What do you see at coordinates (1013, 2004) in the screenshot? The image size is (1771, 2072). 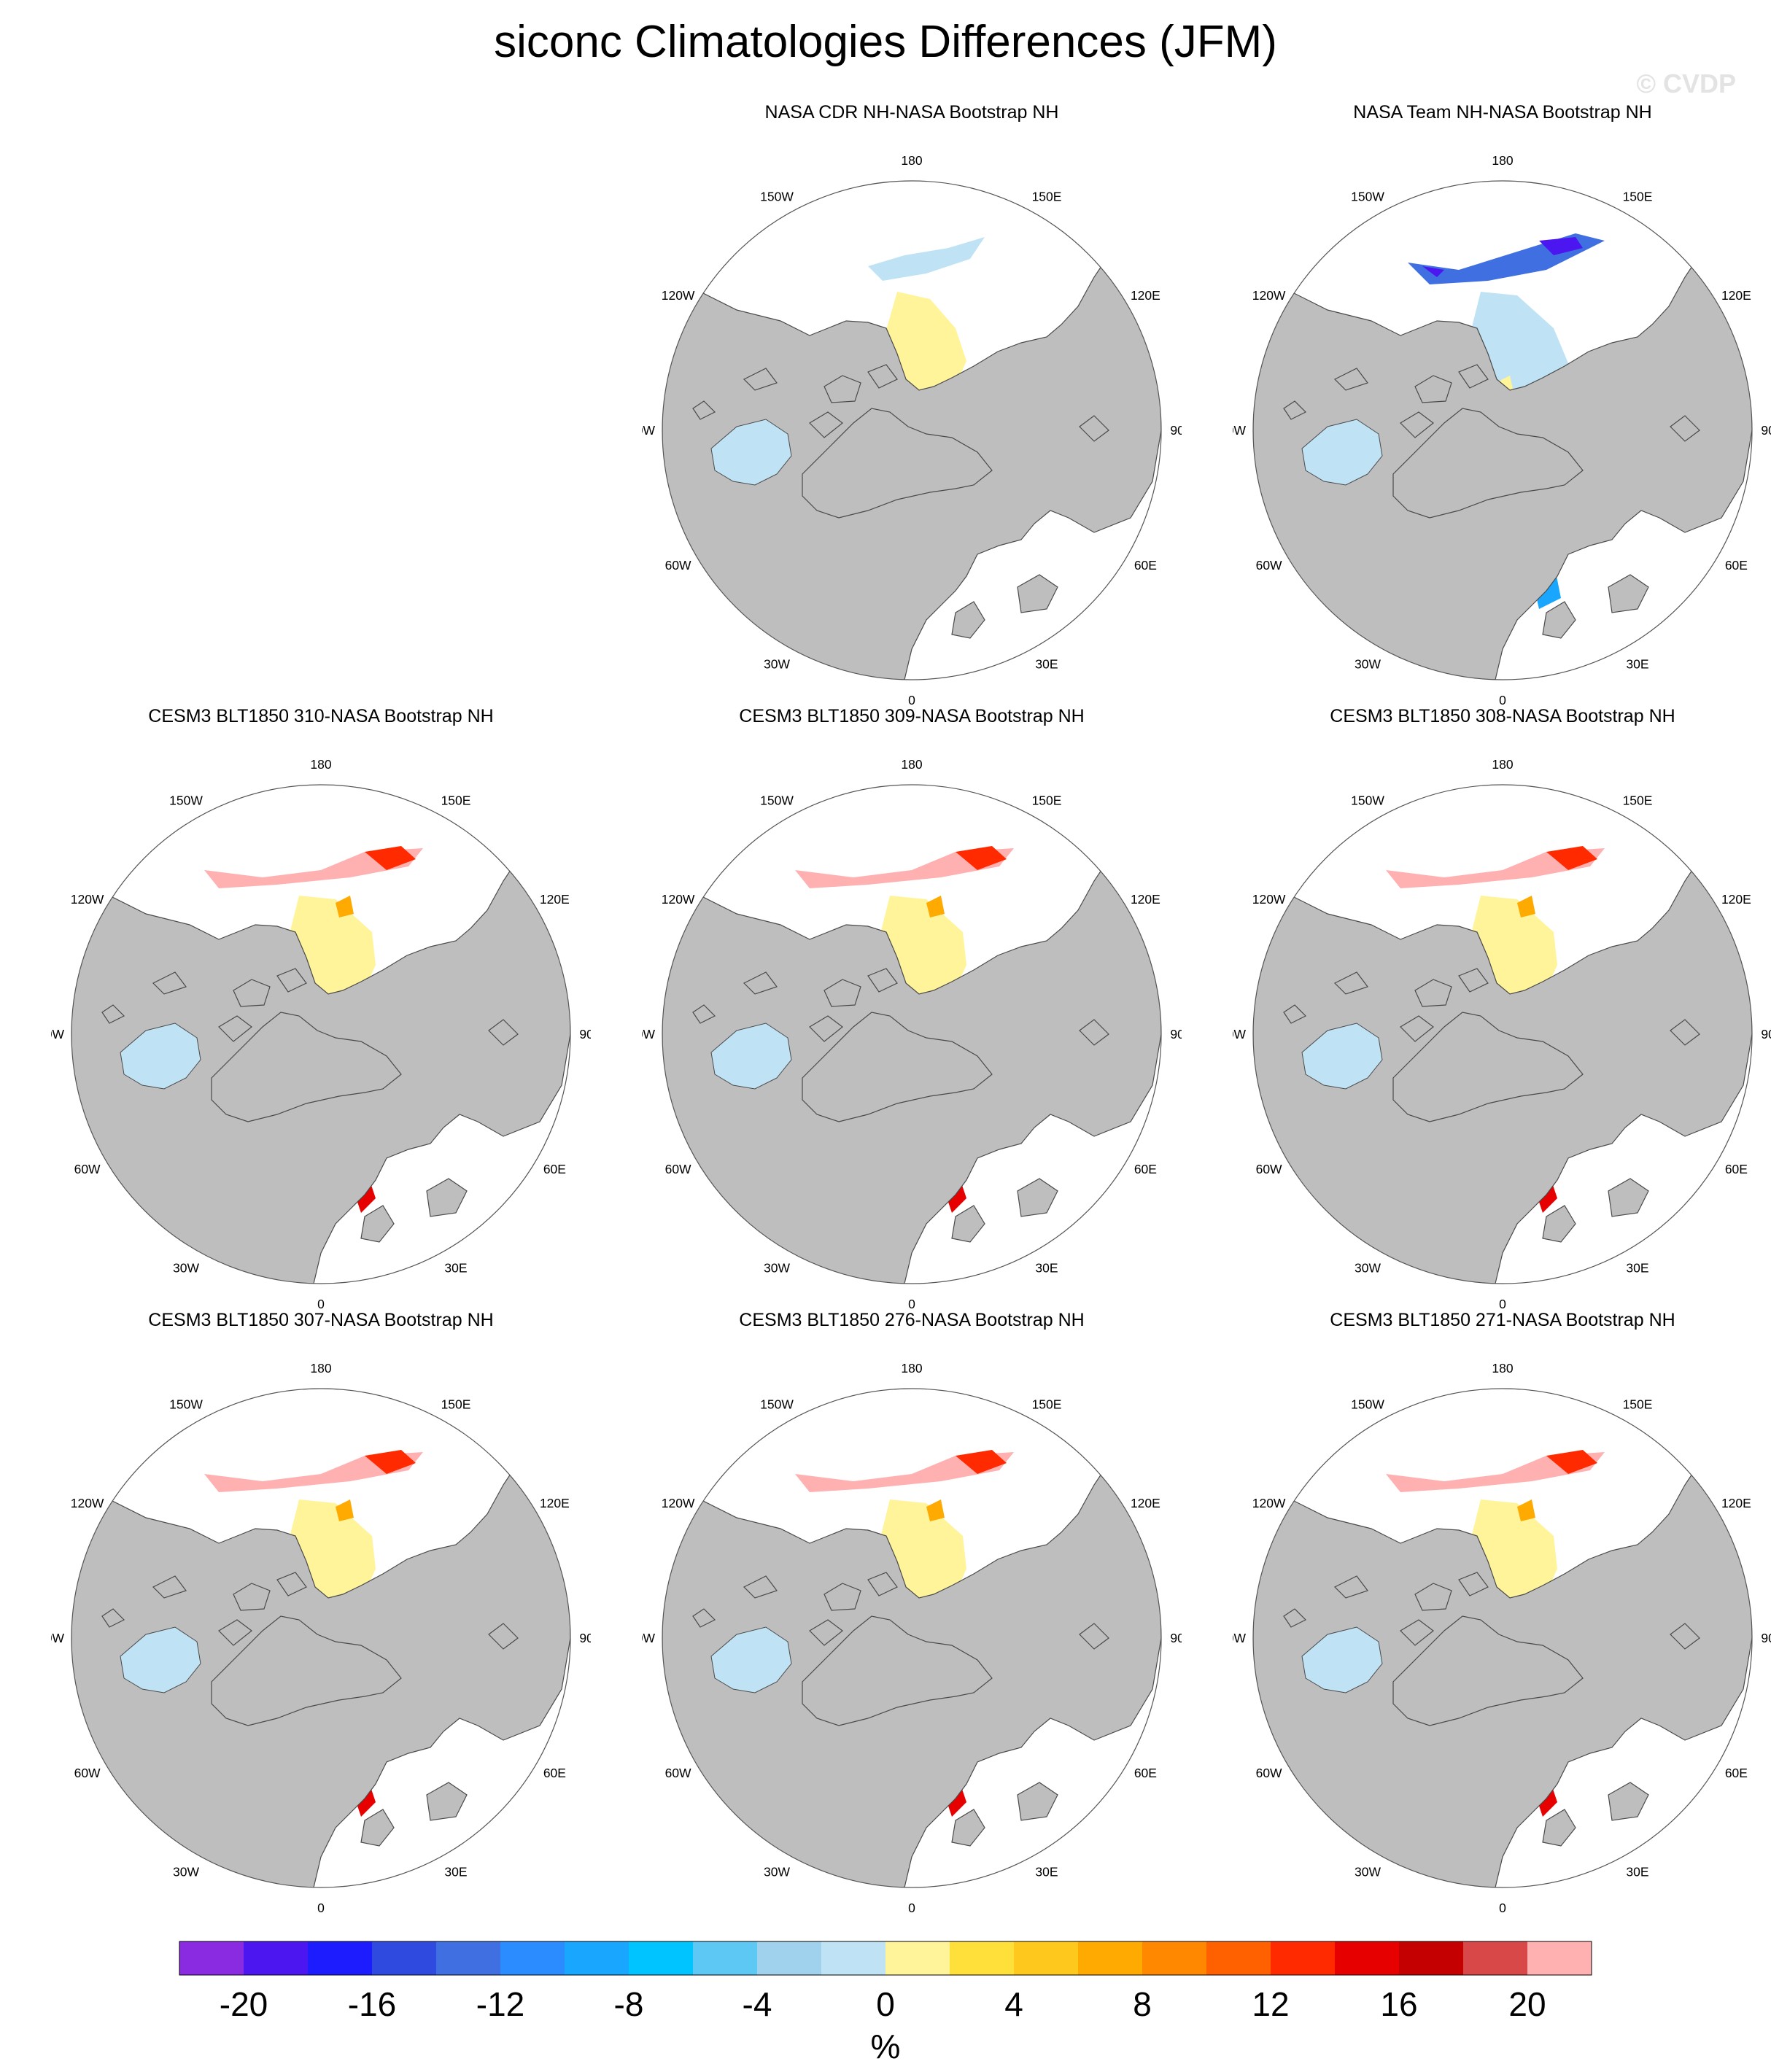 I see `colorbar-tick-label: 4` at bounding box center [1013, 2004].